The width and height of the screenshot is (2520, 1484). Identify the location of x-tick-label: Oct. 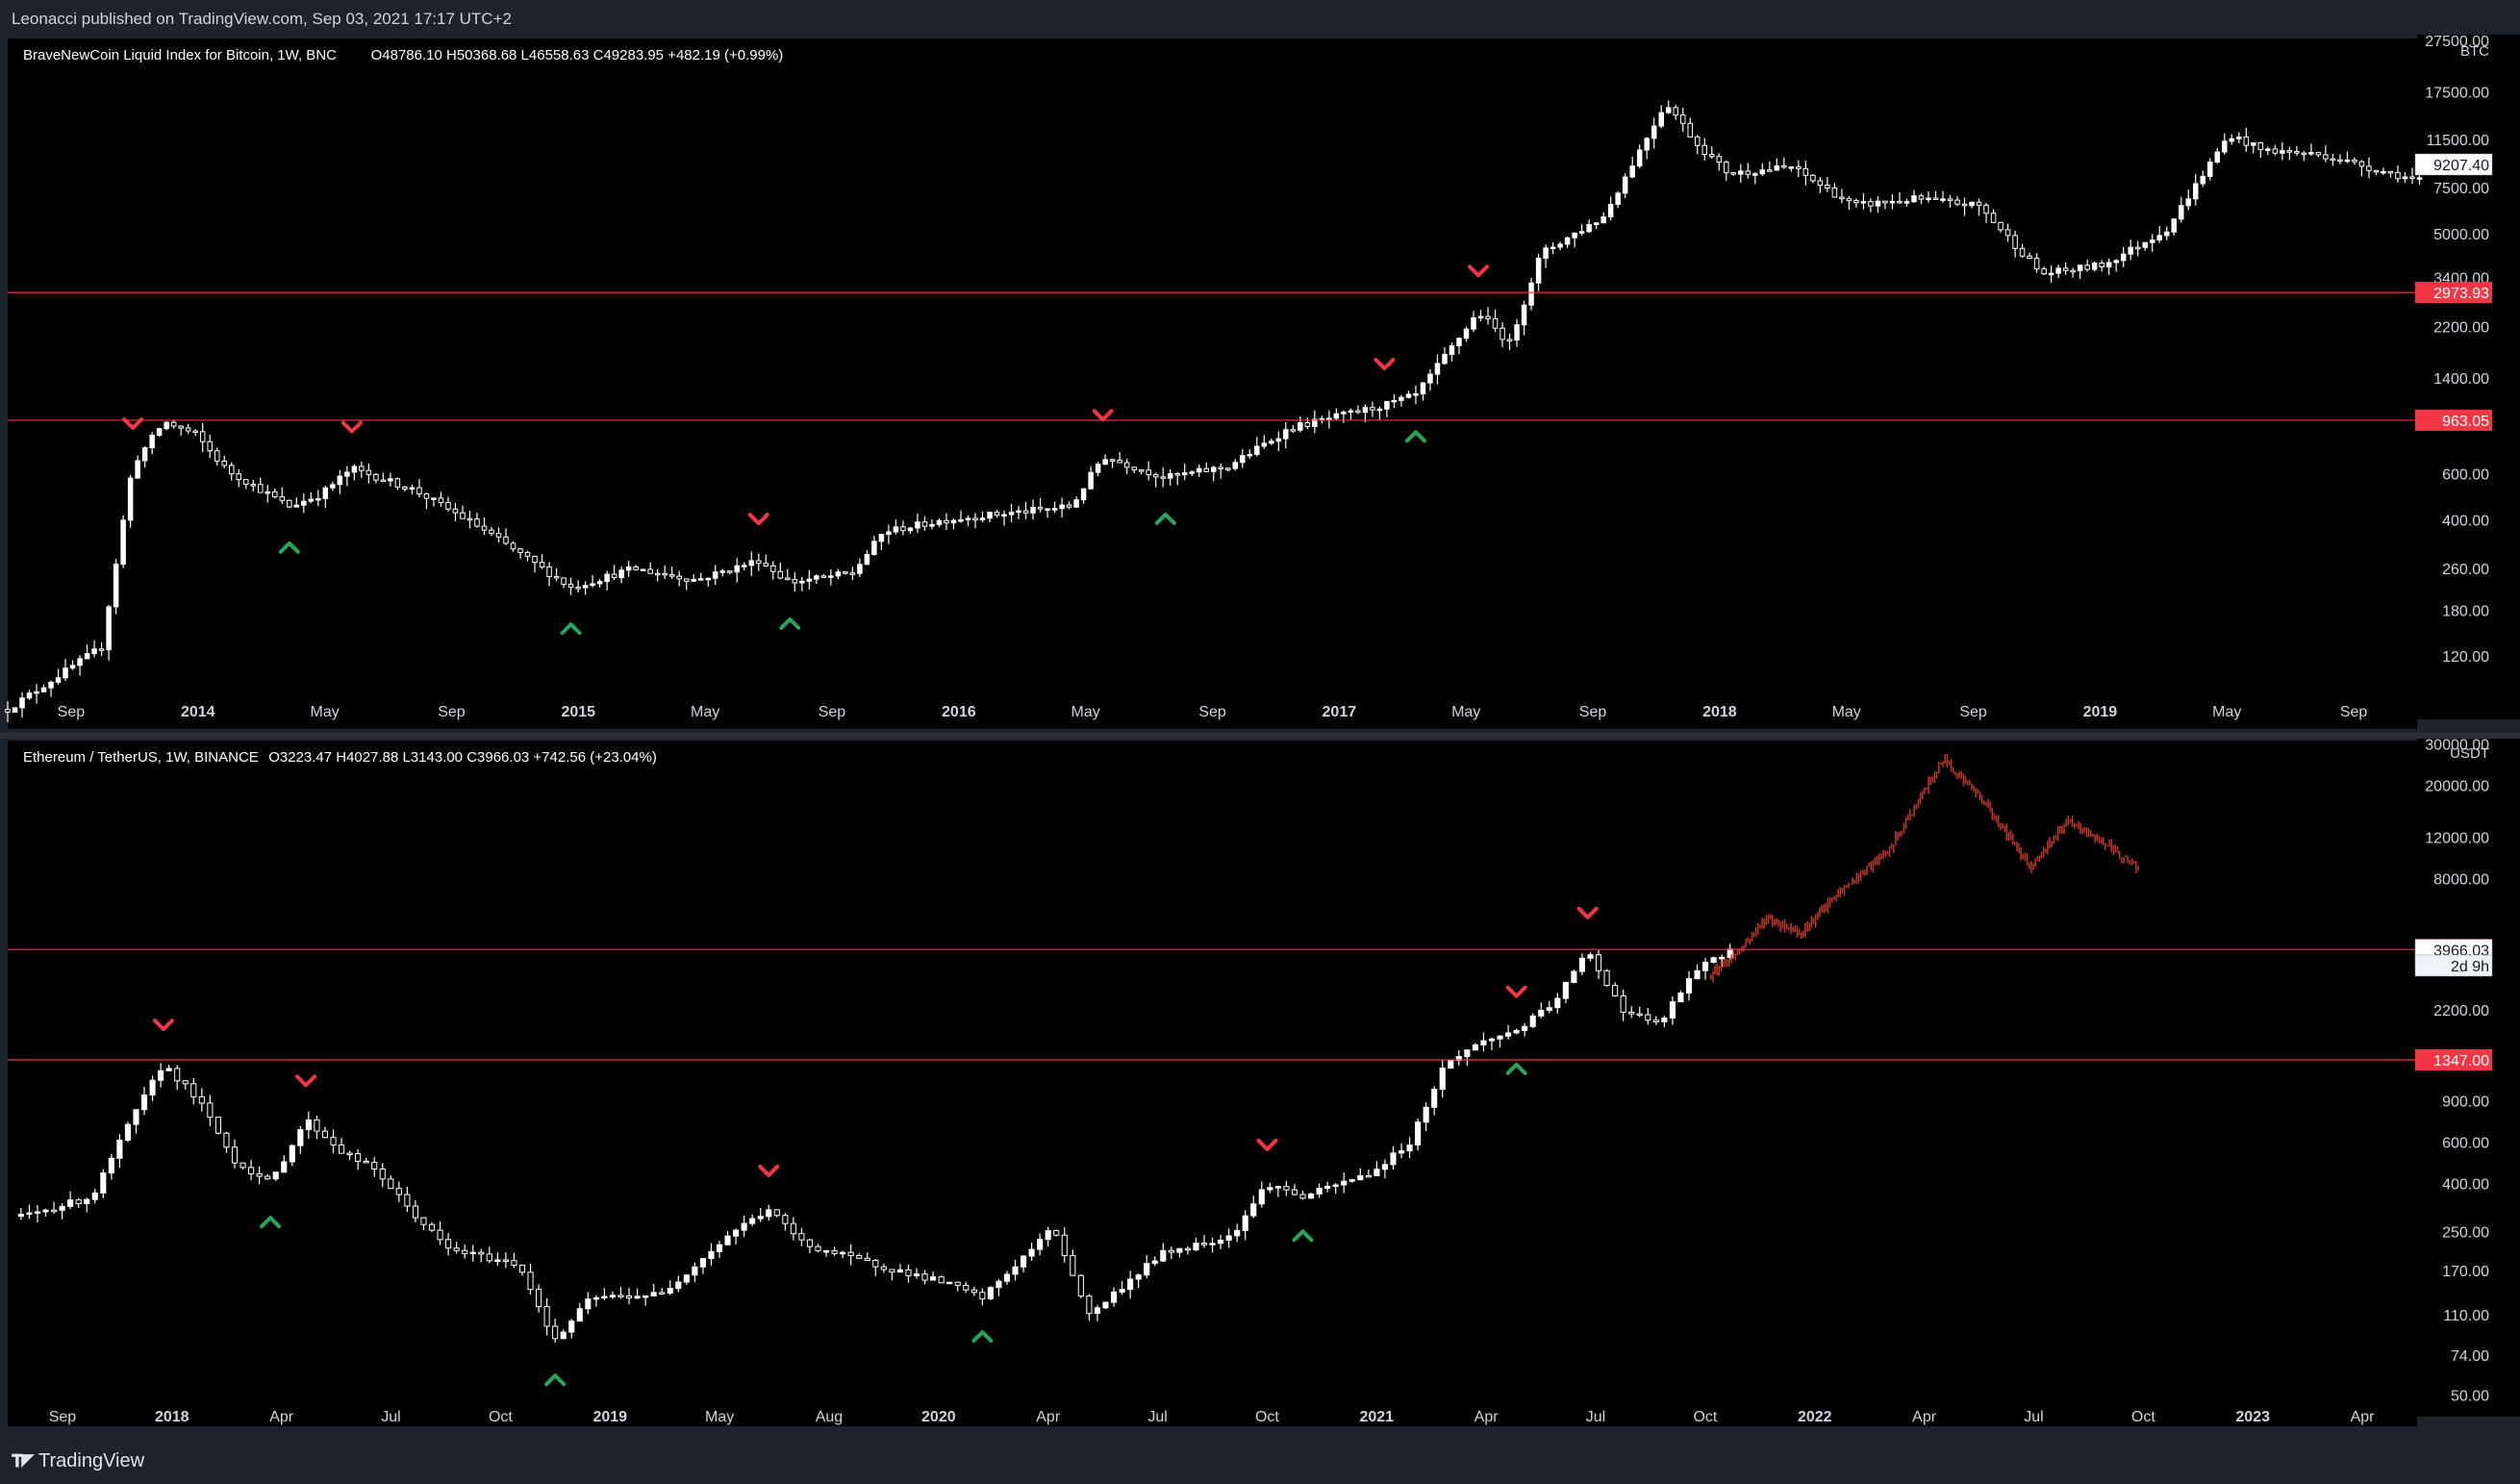
(2143, 1417).